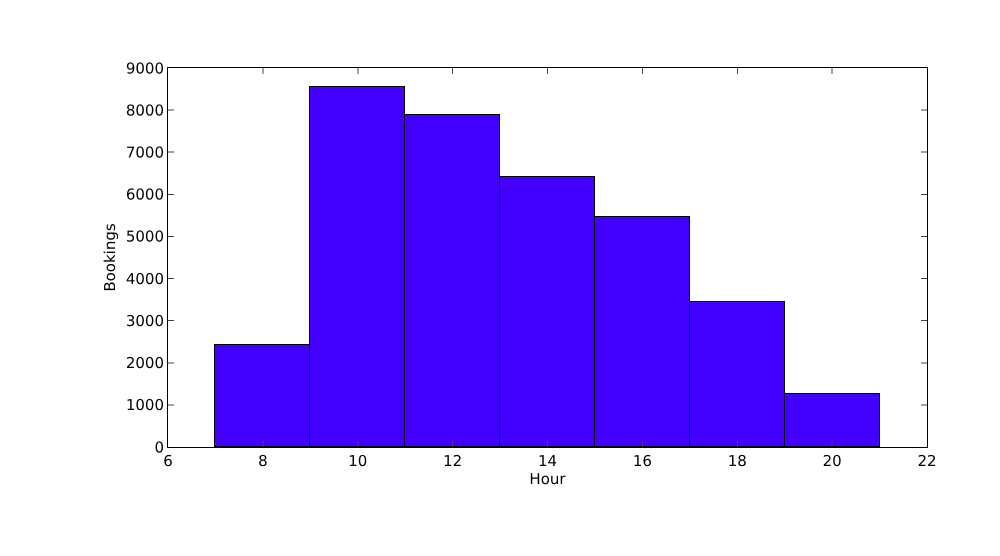  Describe the element at coordinates (547, 479) in the screenshot. I see `x-axis-title: Hour` at that location.